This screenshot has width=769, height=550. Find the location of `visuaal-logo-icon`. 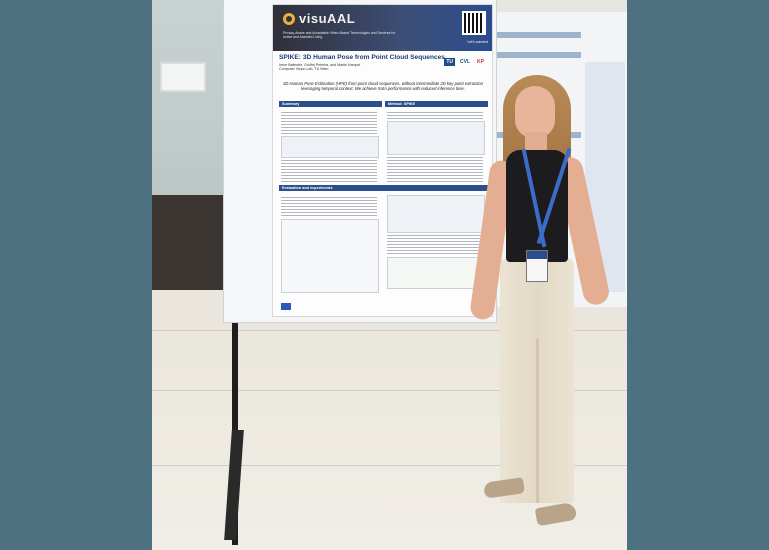

visuaal-logo-icon is located at coordinates (289, 19).